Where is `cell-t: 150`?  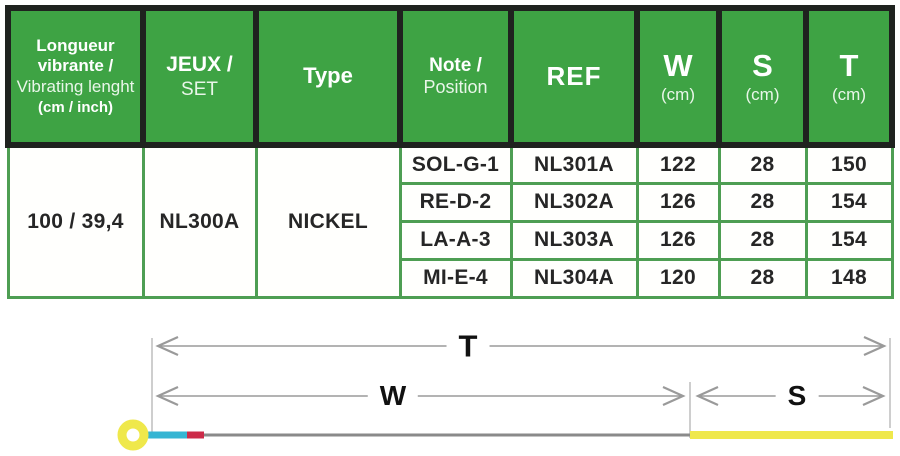 cell-t: 150 is located at coordinates (849, 164).